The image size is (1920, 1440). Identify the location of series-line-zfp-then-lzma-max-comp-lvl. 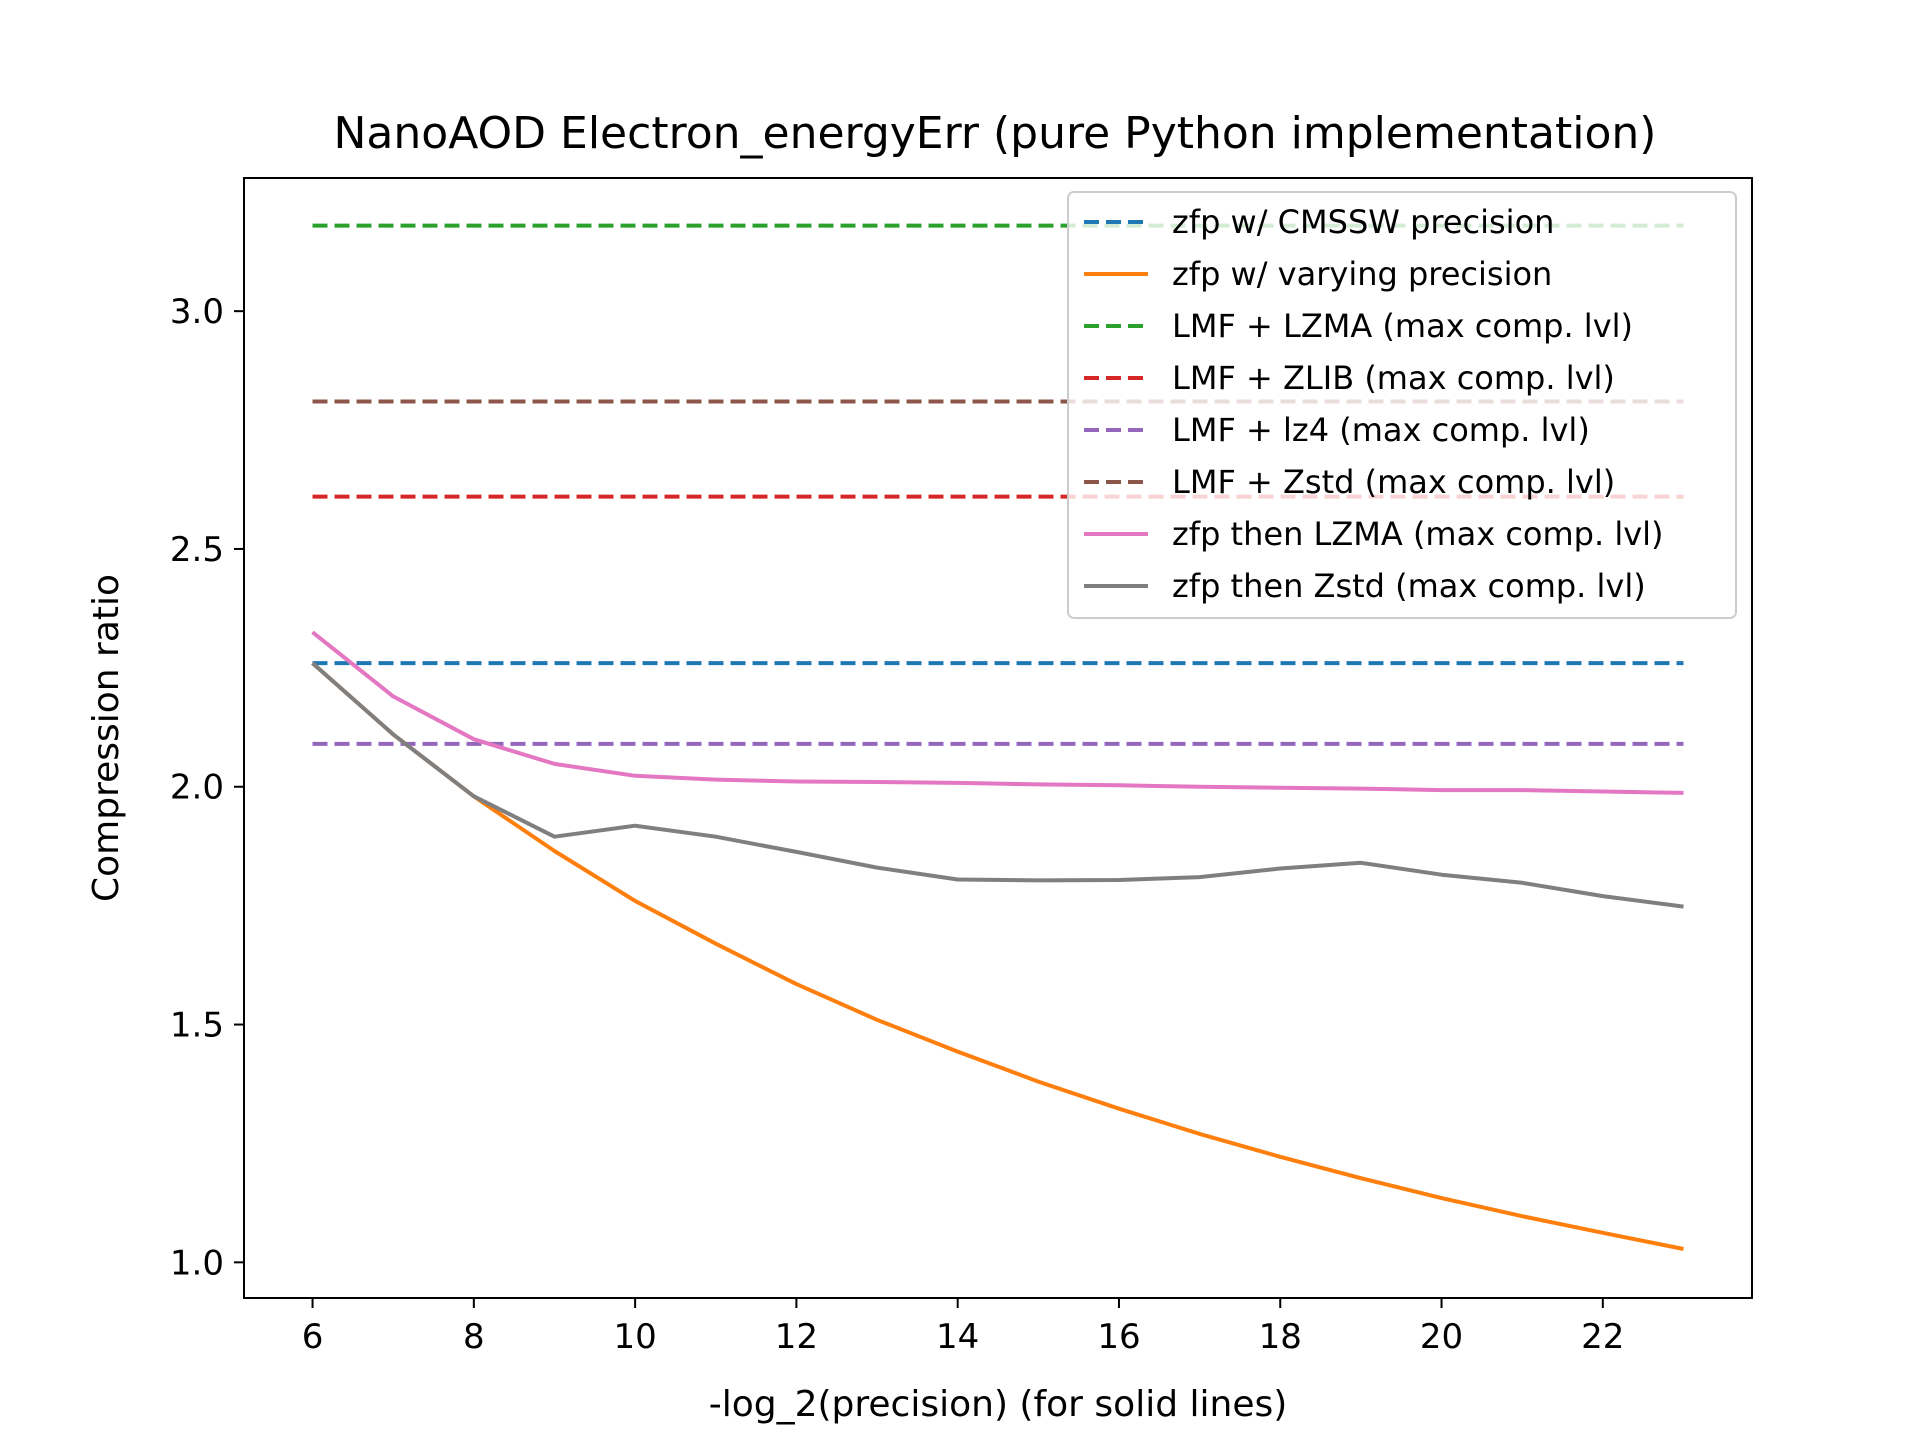
(997, 712).